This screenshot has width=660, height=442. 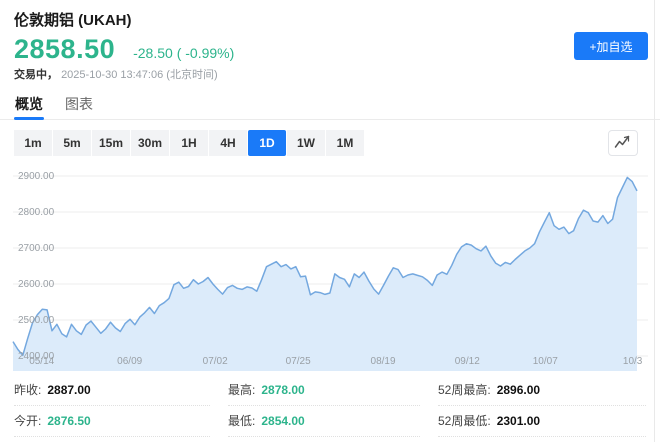 I want to click on svg-text: 06/09, so click(x=129, y=361).